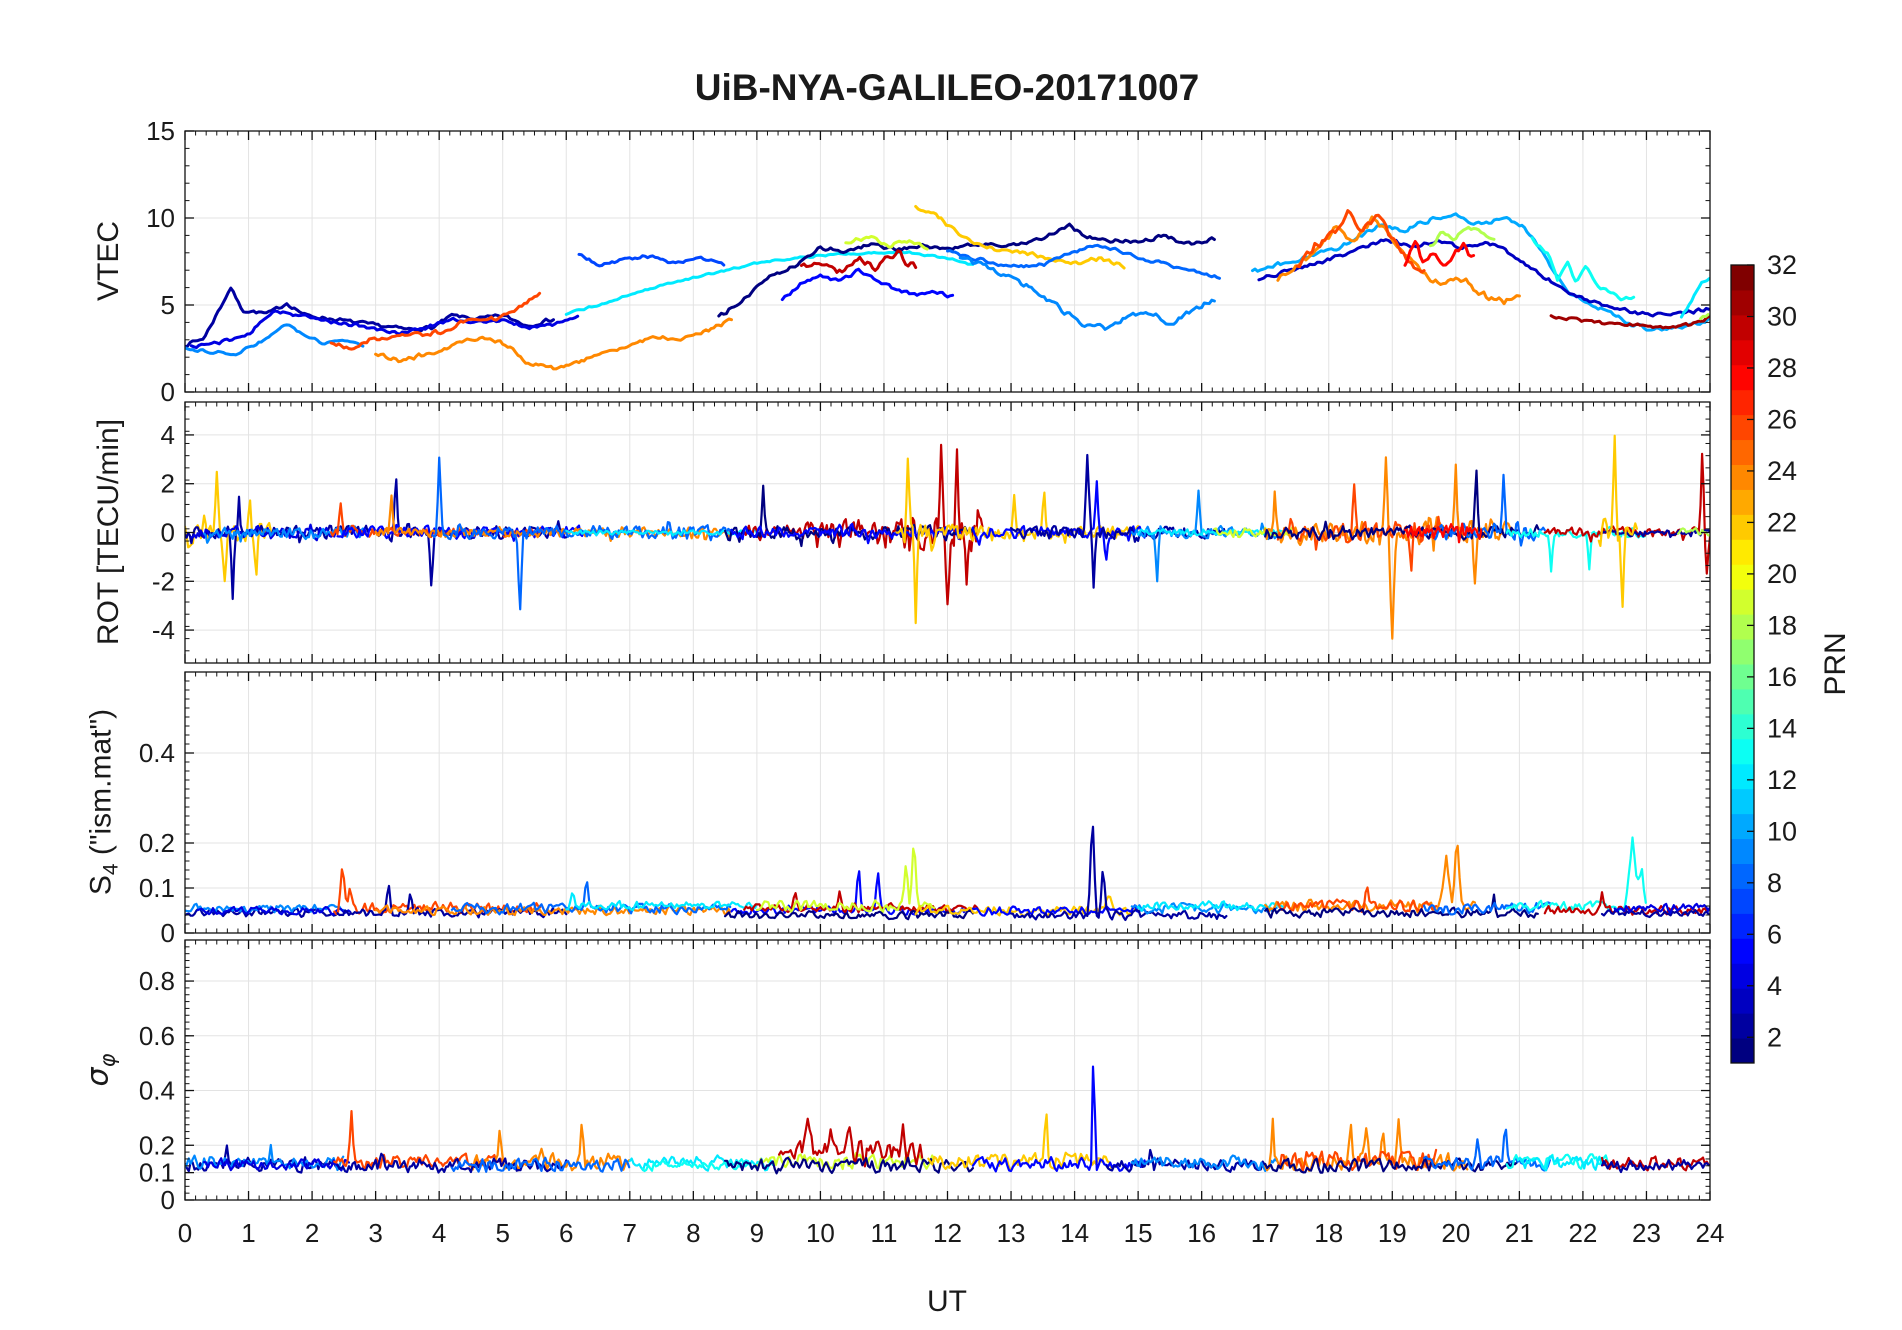 This screenshot has width=1902, height=1330. Describe the element at coordinates (883, 1233) in the screenshot. I see `xtick-label: 11` at that location.